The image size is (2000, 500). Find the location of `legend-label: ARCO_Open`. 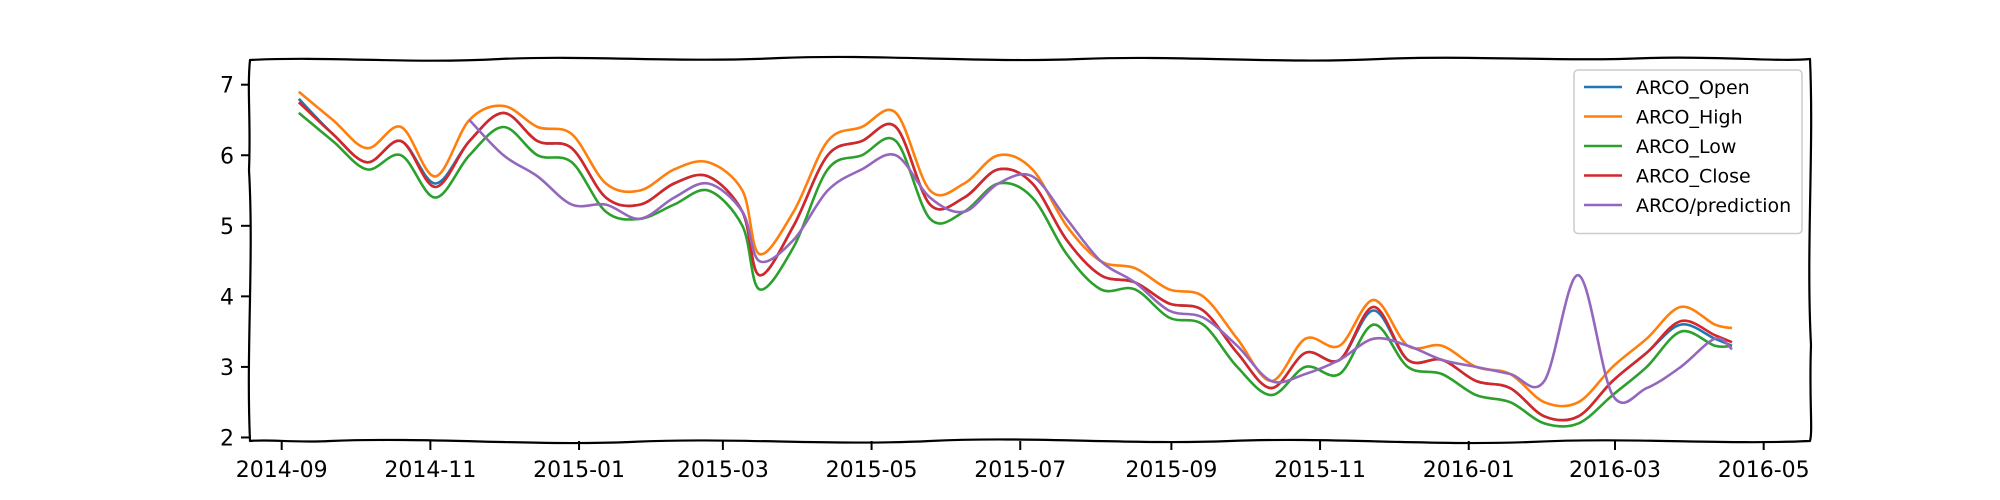

legend-label: ARCO_Open is located at coordinates (1693, 88).